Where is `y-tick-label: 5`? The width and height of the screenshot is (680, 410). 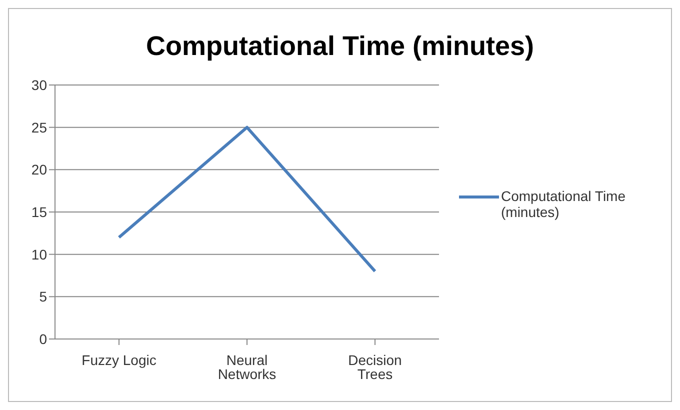 y-tick-label: 5 is located at coordinates (43, 296).